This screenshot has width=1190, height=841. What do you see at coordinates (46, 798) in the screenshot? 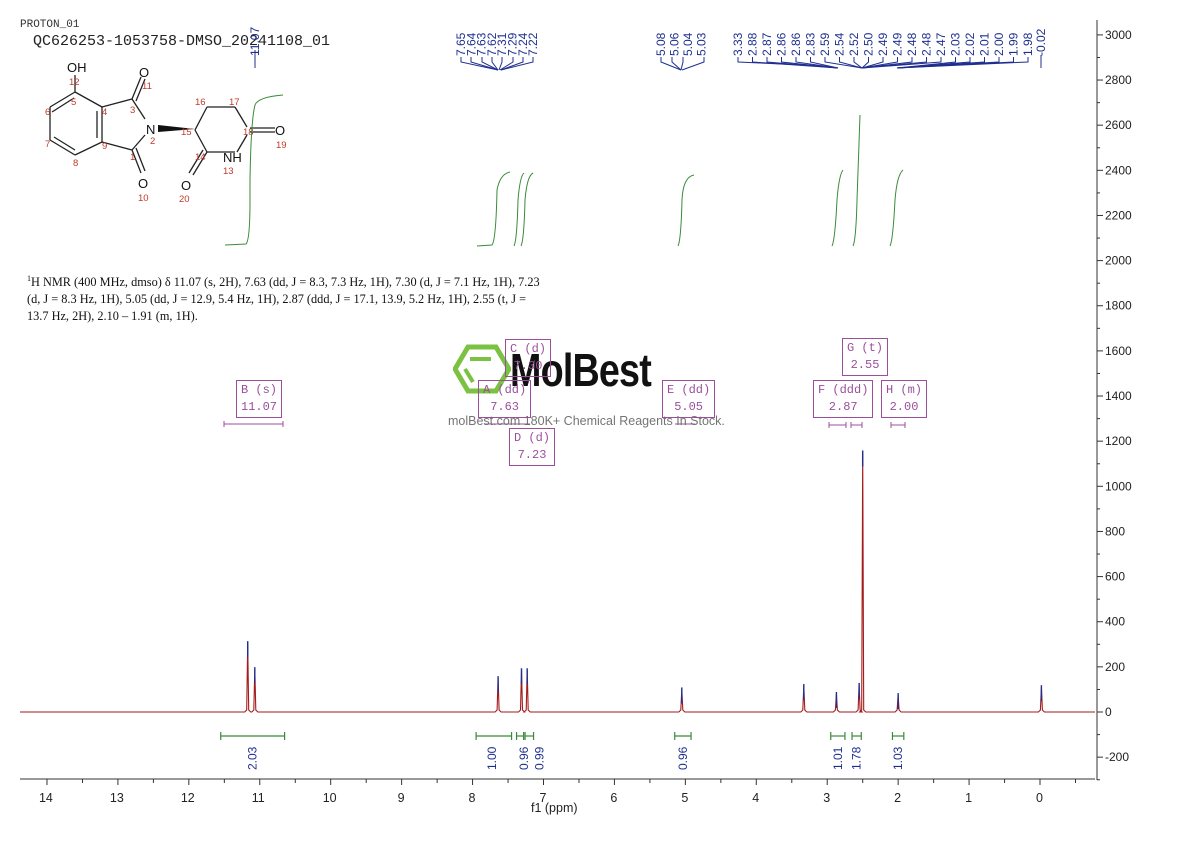
I see `x-tick-label: 14` at bounding box center [46, 798].